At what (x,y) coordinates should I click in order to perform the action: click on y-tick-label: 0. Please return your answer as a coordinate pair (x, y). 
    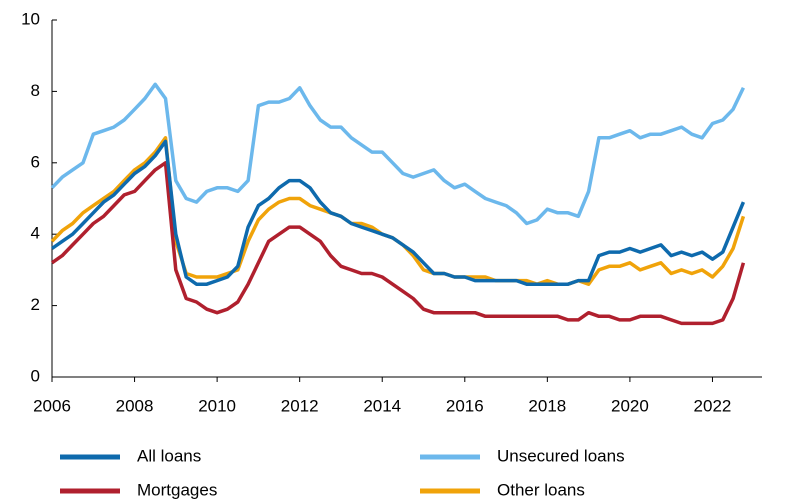
    Looking at the image, I should click on (35, 375).